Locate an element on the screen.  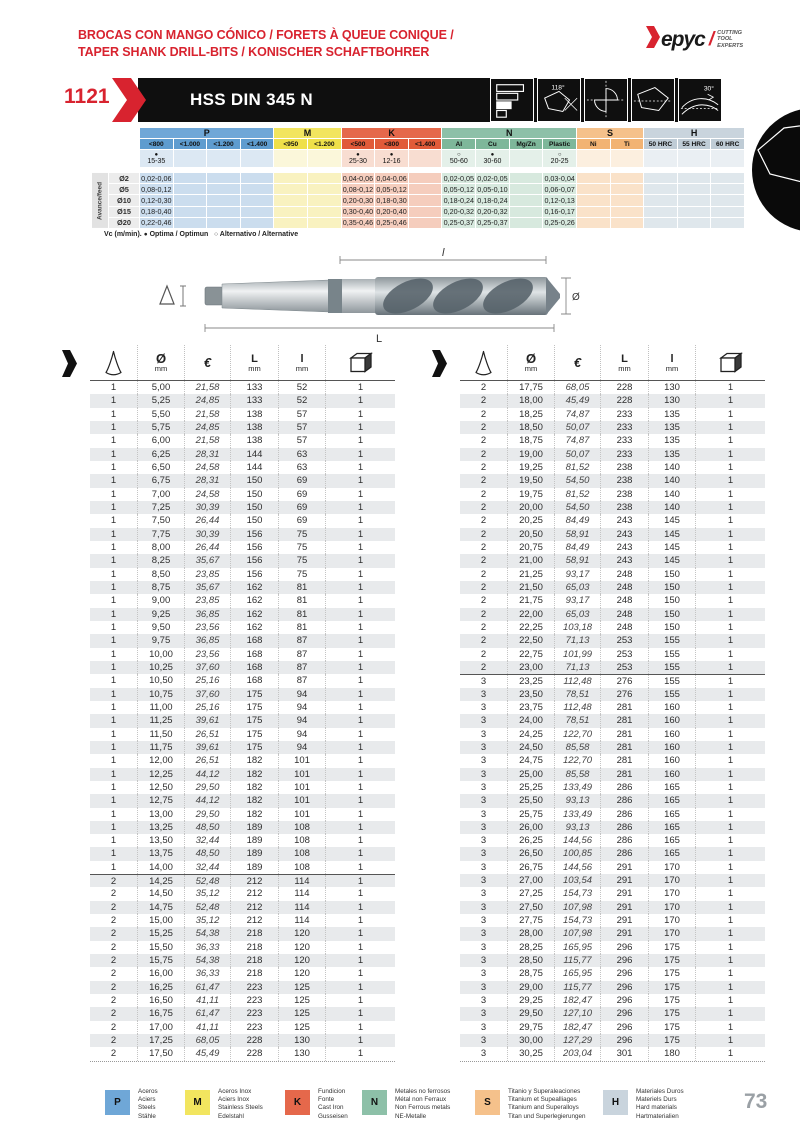
feed-axis-label: Avance/feed is located at coordinates (100, 200).